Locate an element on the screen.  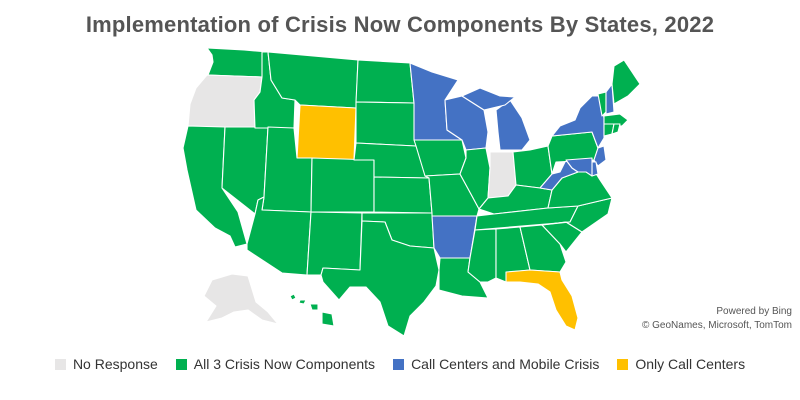
legend-label: No Response is located at coordinates (115, 364).